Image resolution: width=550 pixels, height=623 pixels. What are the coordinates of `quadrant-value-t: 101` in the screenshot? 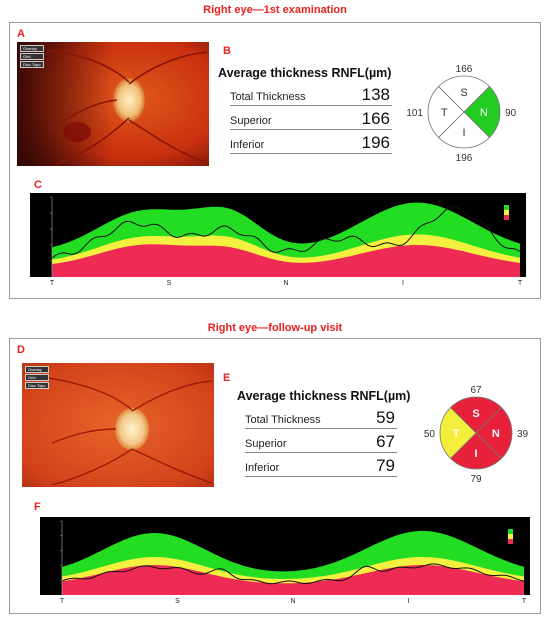 It's located at (414, 113).